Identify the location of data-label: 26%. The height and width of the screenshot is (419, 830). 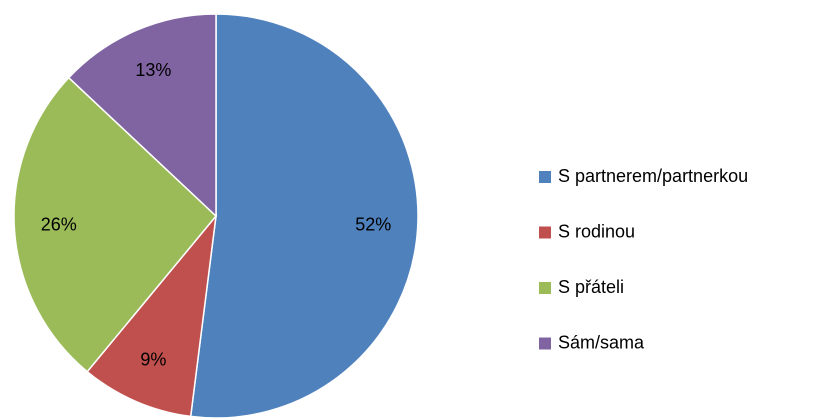
(59, 225).